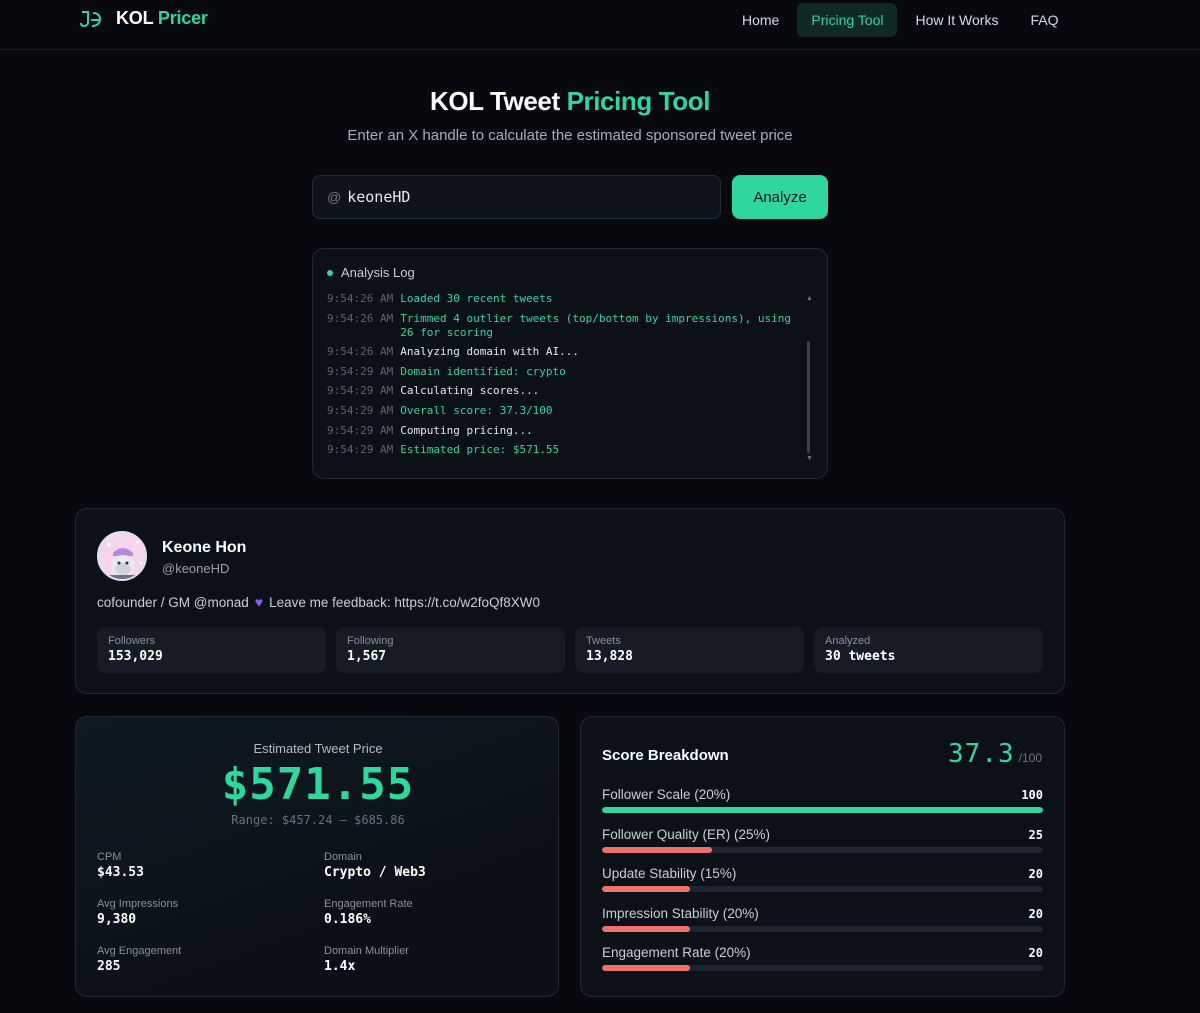 This screenshot has height=1013, width=1200. What do you see at coordinates (366, 959) in the screenshot?
I see `metric-domain-multiplier: Domain Multiplier 1.4x` at bounding box center [366, 959].